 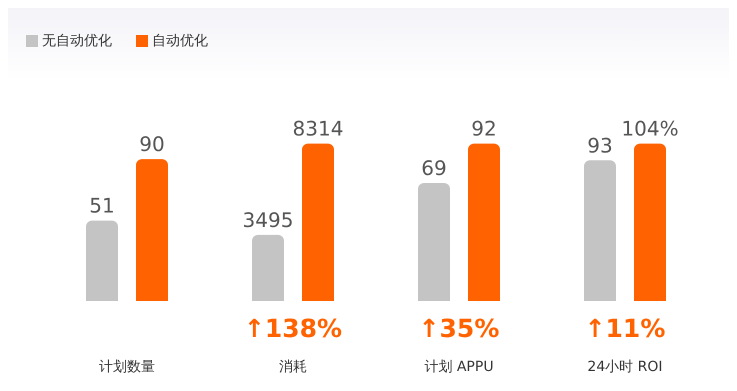 What do you see at coordinates (268, 220) in the screenshot?
I see `data-label: 3495` at bounding box center [268, 220].